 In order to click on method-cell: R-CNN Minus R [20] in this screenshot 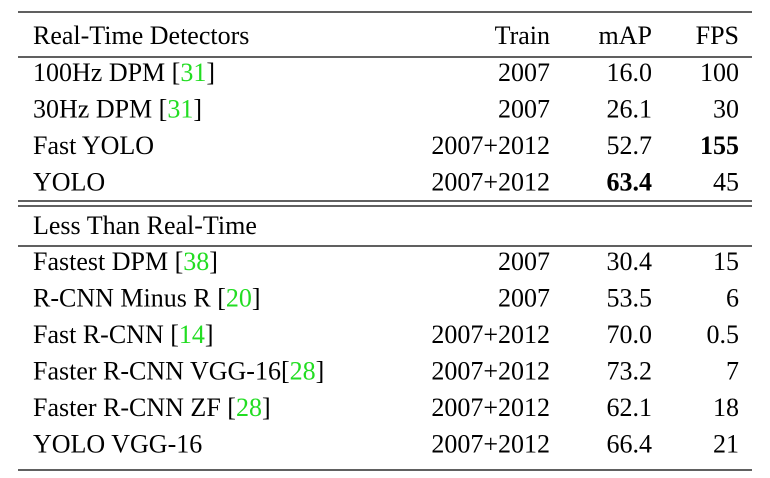, I will do `click(147, 297)`.